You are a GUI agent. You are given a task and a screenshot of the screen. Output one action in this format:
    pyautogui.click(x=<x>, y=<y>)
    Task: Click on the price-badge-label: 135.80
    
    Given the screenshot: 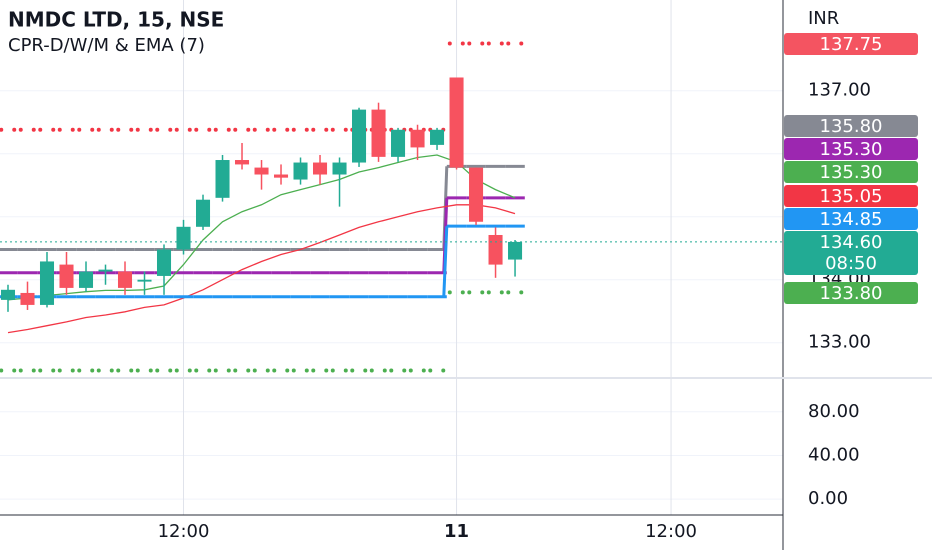 What is the action you would take?
    pyautogui.click(x=851, y=126)
    